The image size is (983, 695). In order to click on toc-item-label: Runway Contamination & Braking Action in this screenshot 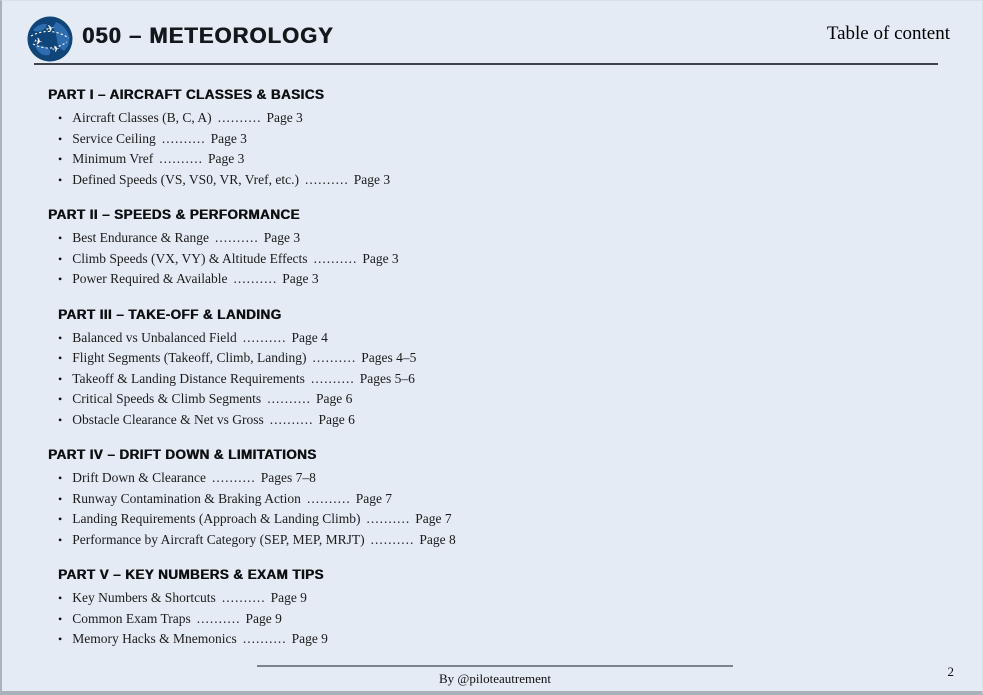, I will do `click(186, 498)`.